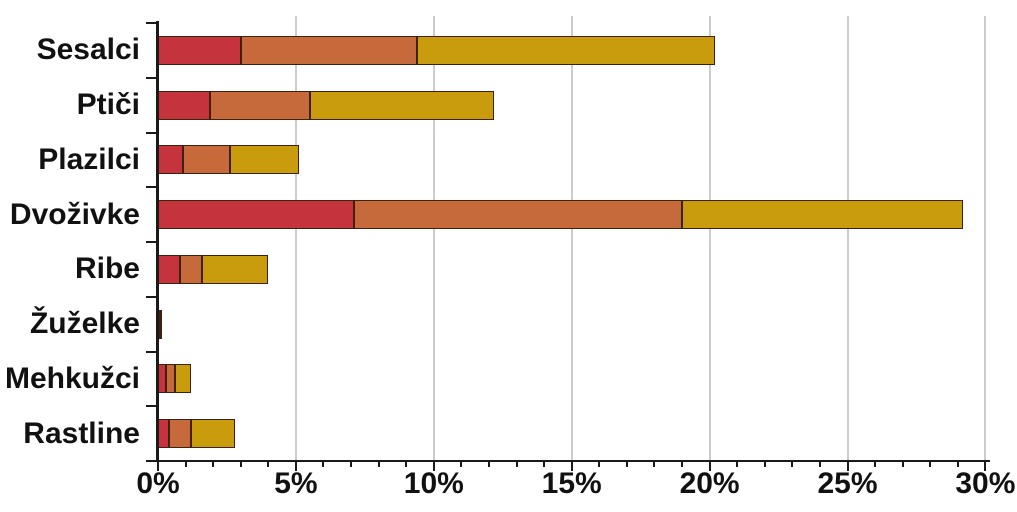  I want to click on y-axis-line, so click(157, 241).